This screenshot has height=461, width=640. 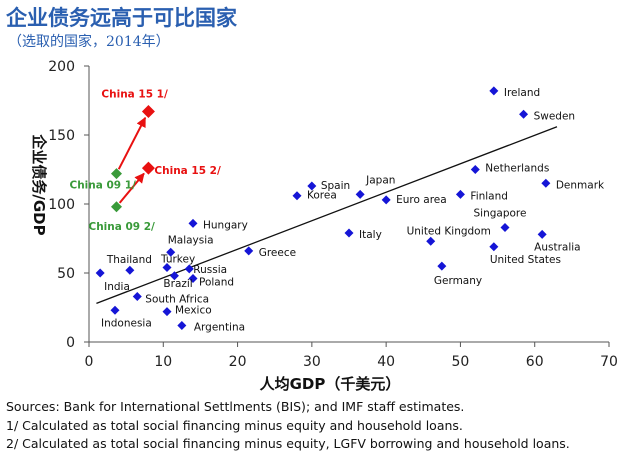 I want to click on point-label-indonesia: Indonesia, so click(x=126, y=323).